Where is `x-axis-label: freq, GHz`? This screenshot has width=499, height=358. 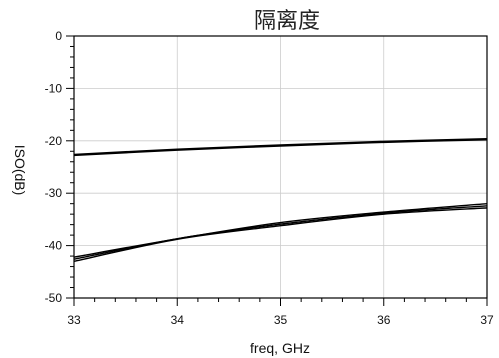
x-axis-label: freq, GHz is located at coordinates (280, 348).